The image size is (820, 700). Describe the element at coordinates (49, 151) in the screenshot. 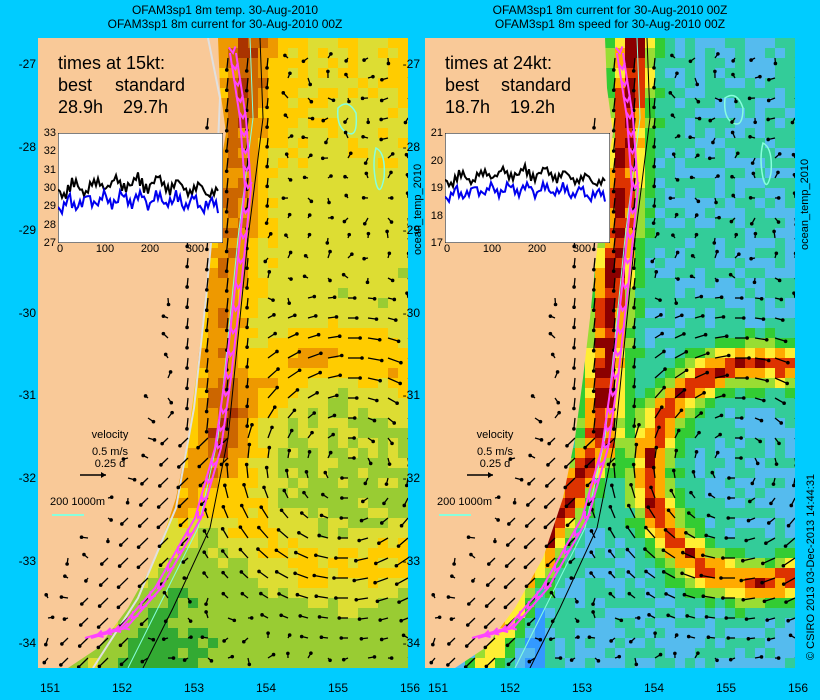

I see `inset-y-tick-label: 32` at that location.